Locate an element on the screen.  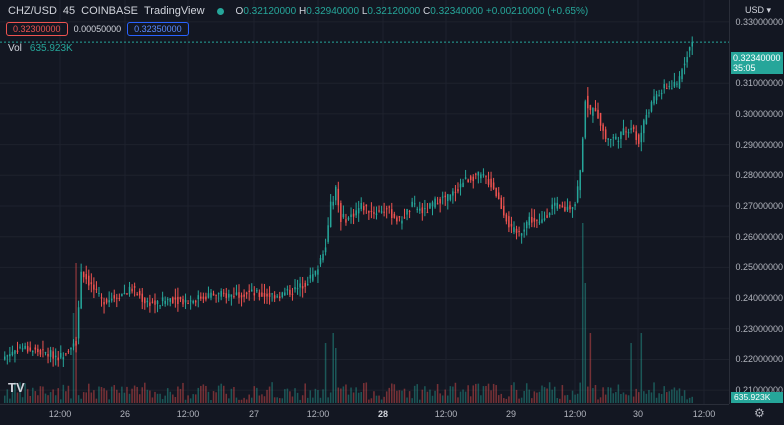
volume-legend: Vol 635.923K is located at coordinates (40, 48).